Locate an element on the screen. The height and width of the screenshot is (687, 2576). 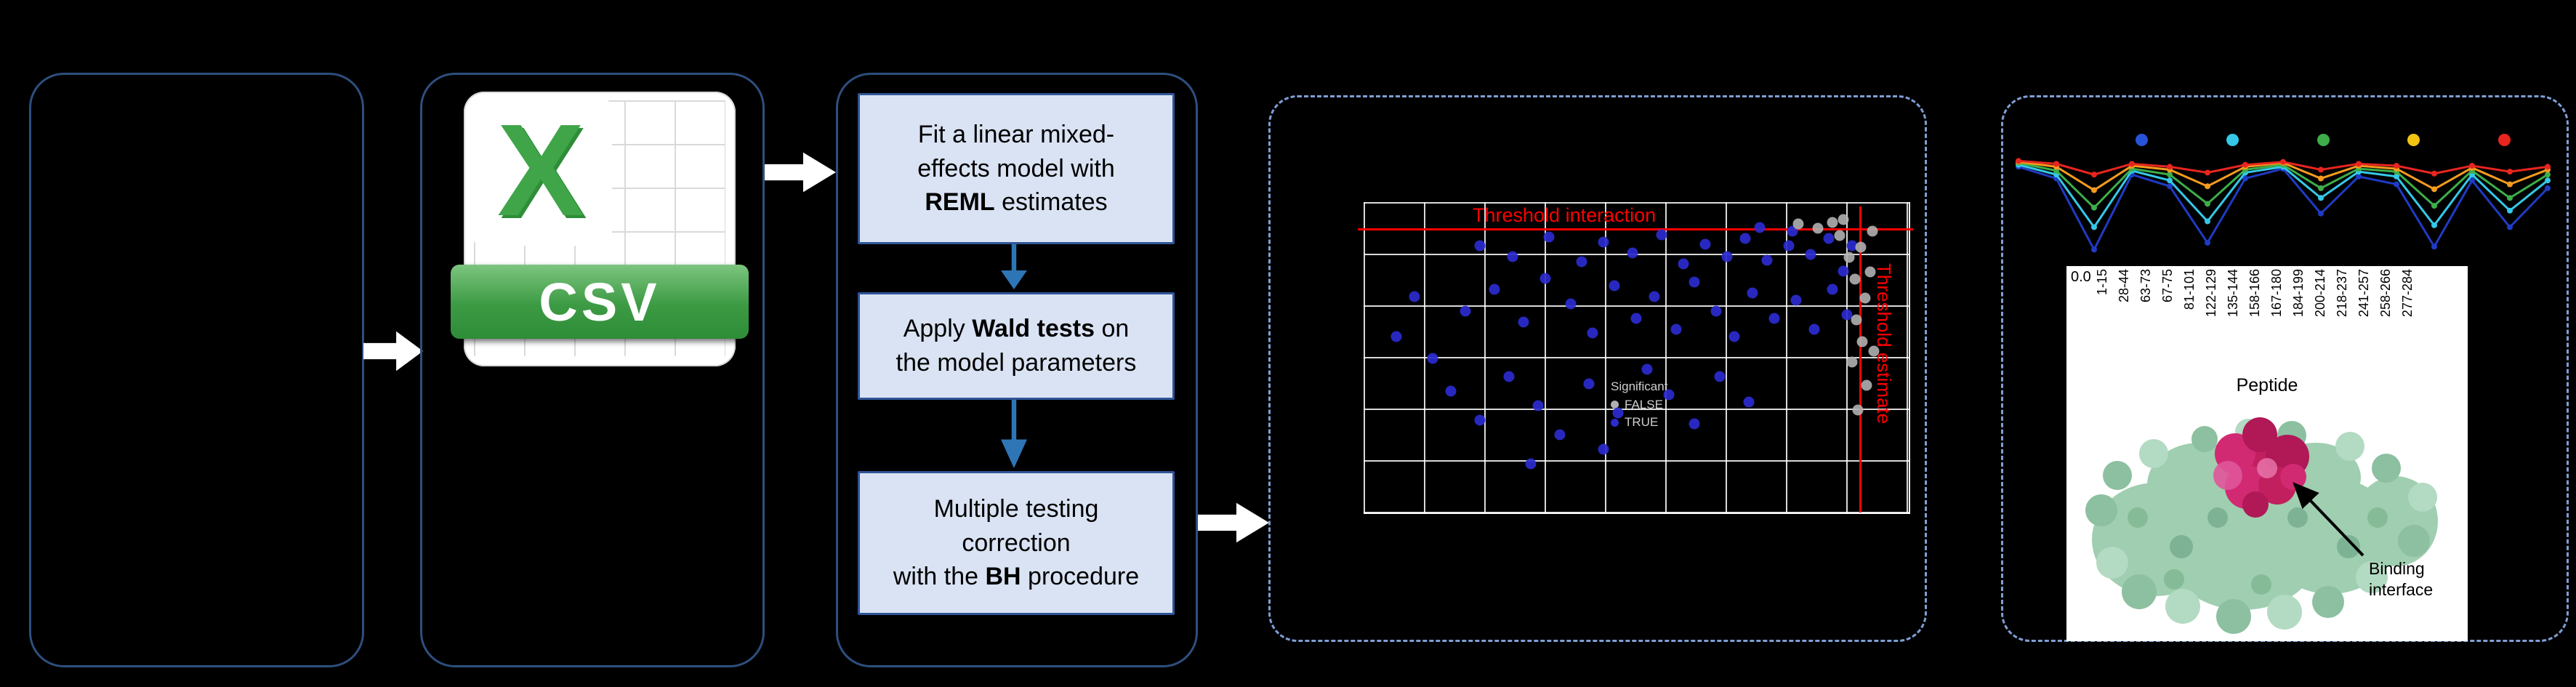
peptide-tick-label: 63-73 is located at coordinates (2145, 286).